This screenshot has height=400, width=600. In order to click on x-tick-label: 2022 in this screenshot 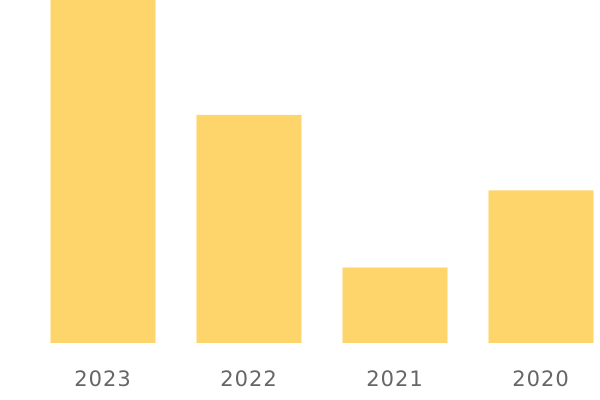, I will do `click(248, 379)`.